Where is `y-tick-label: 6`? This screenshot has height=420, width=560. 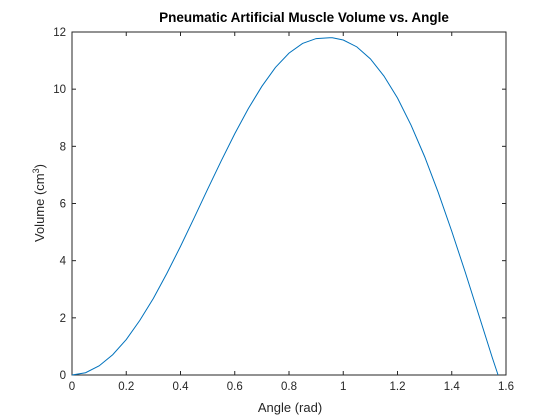
y-tick-label: 6 is located at coordinates (63, 205).